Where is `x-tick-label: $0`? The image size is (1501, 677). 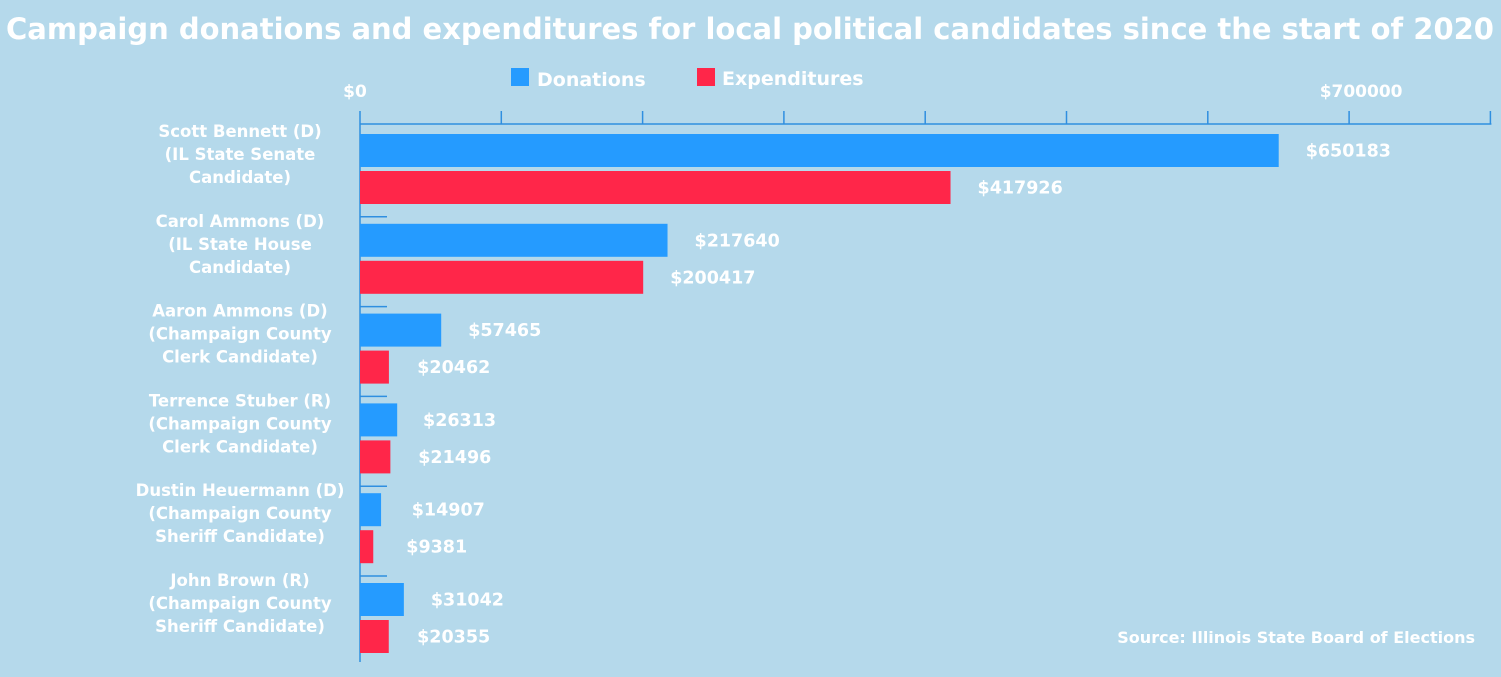 x-tick-label: $0 is located at coordinates (355, 92).